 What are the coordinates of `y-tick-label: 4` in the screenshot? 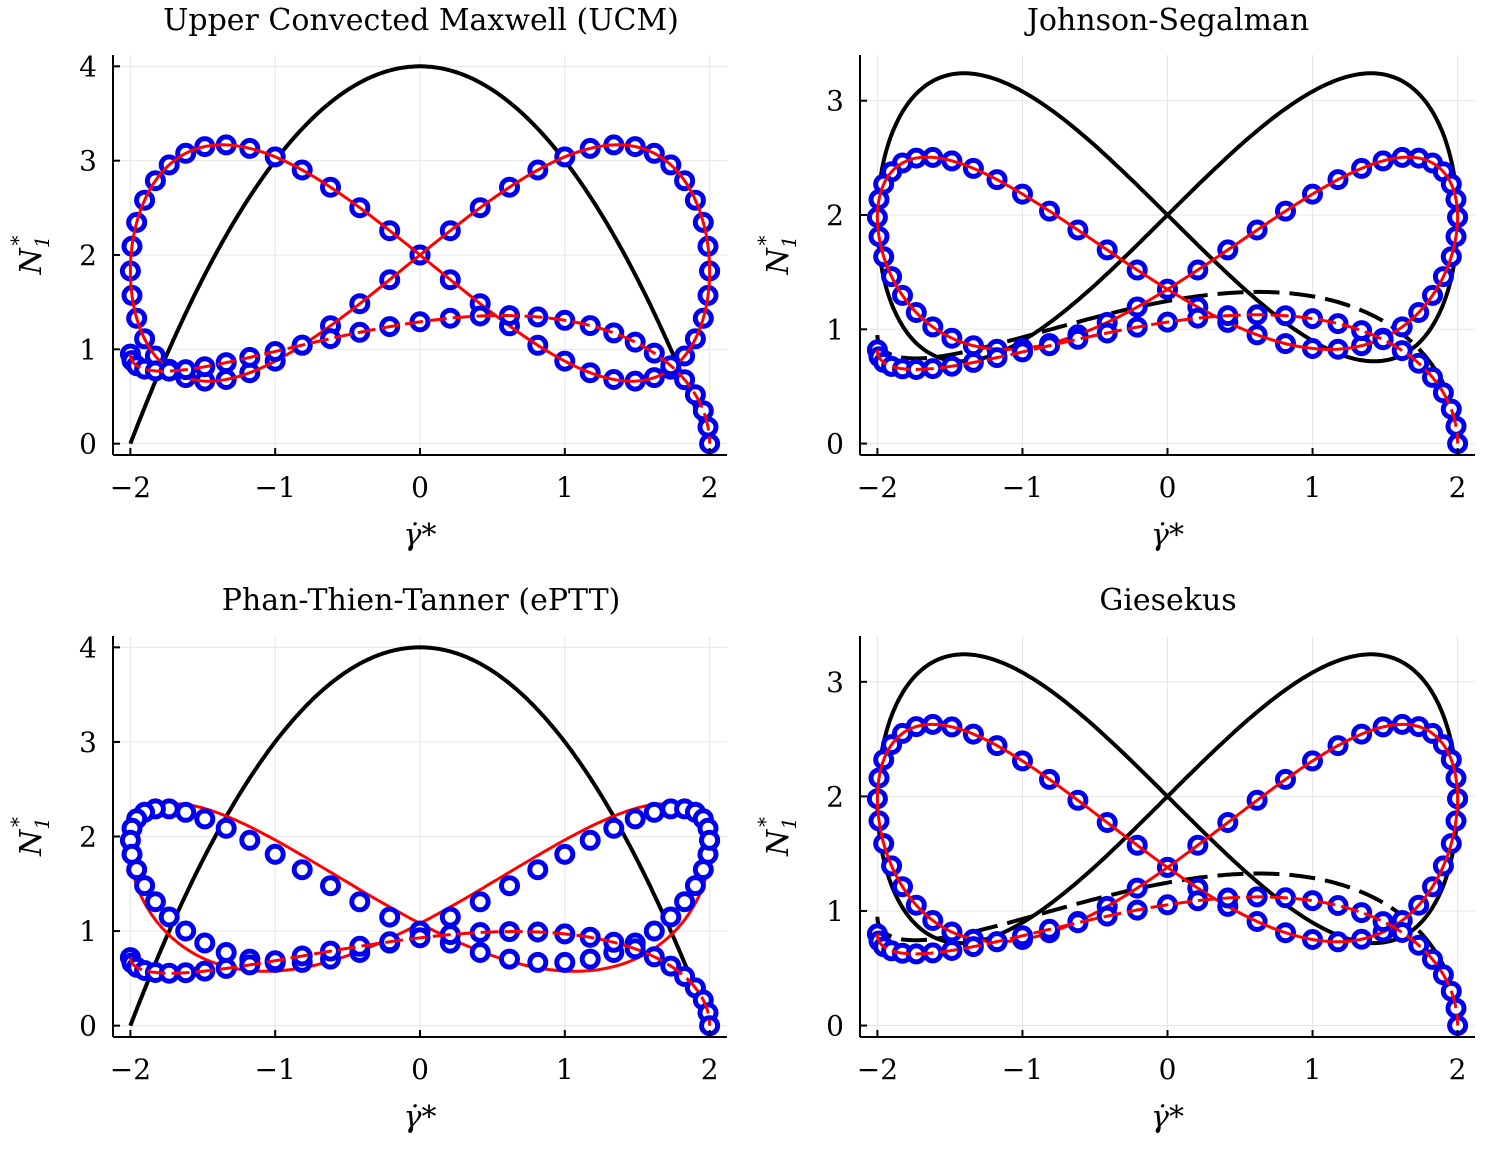 It's located at (88, 647).